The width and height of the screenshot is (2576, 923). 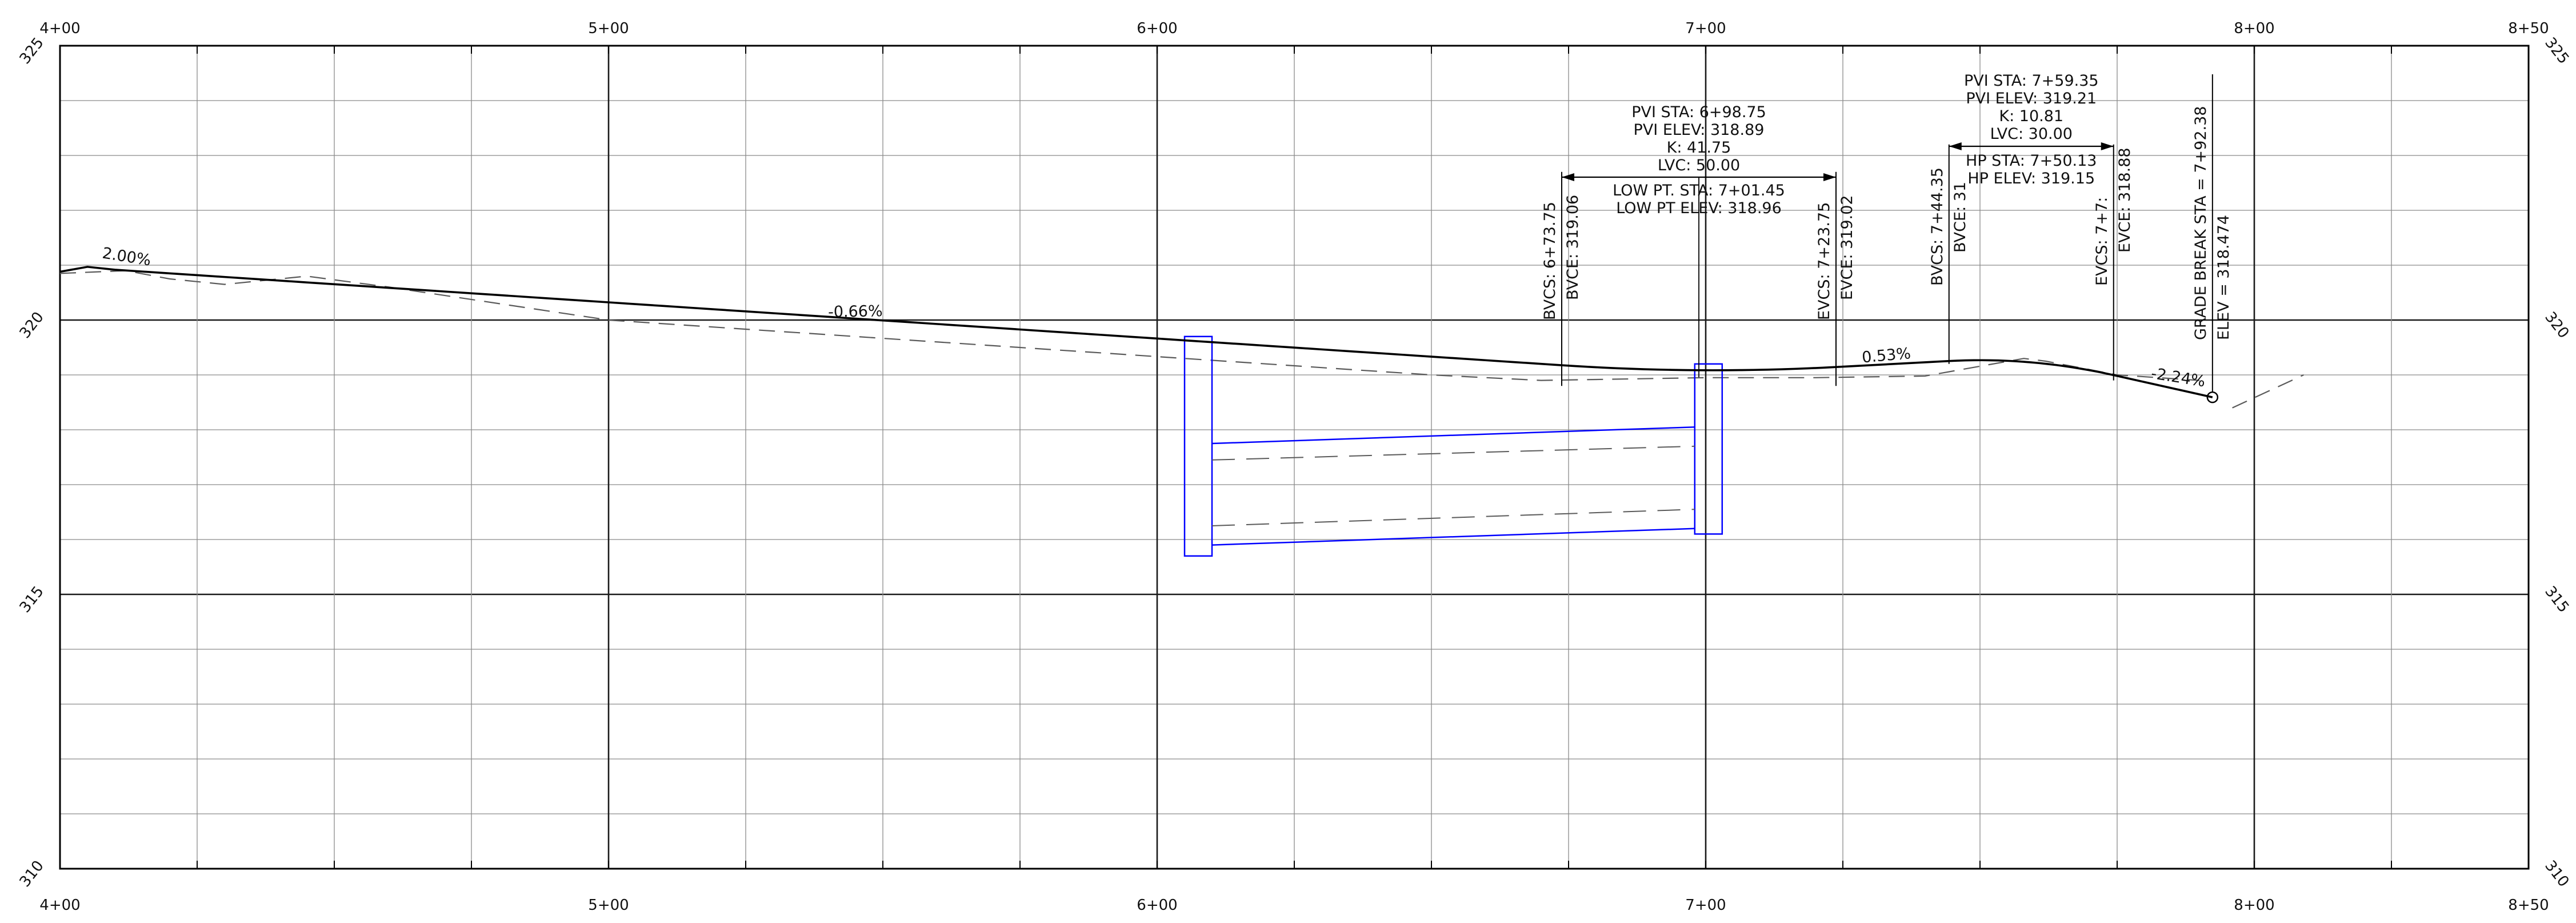 What do you see at coordinates (2031, 179) in the screenshot?
I see `high-point-elevation-label: HP ELEV: 319.15` at bounding box center [2031, 179].